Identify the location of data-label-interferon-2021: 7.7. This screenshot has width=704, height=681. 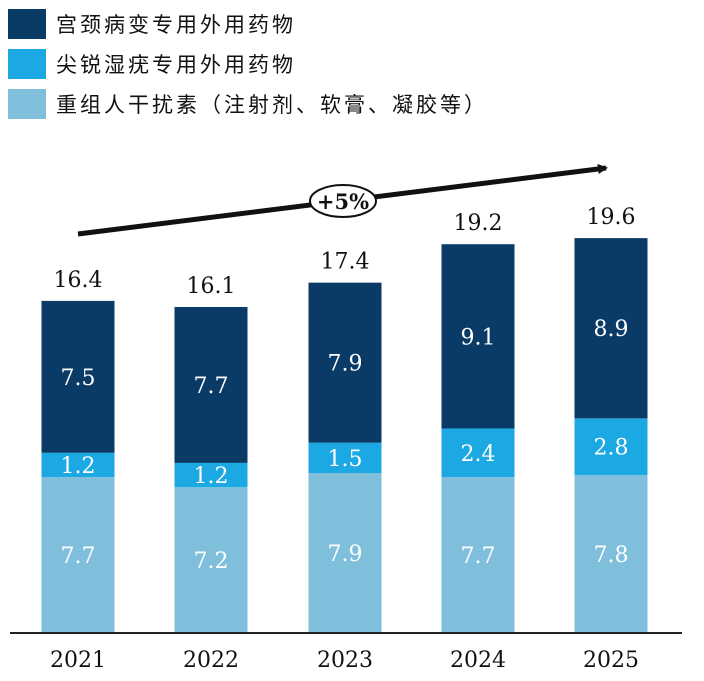
(78, 556).